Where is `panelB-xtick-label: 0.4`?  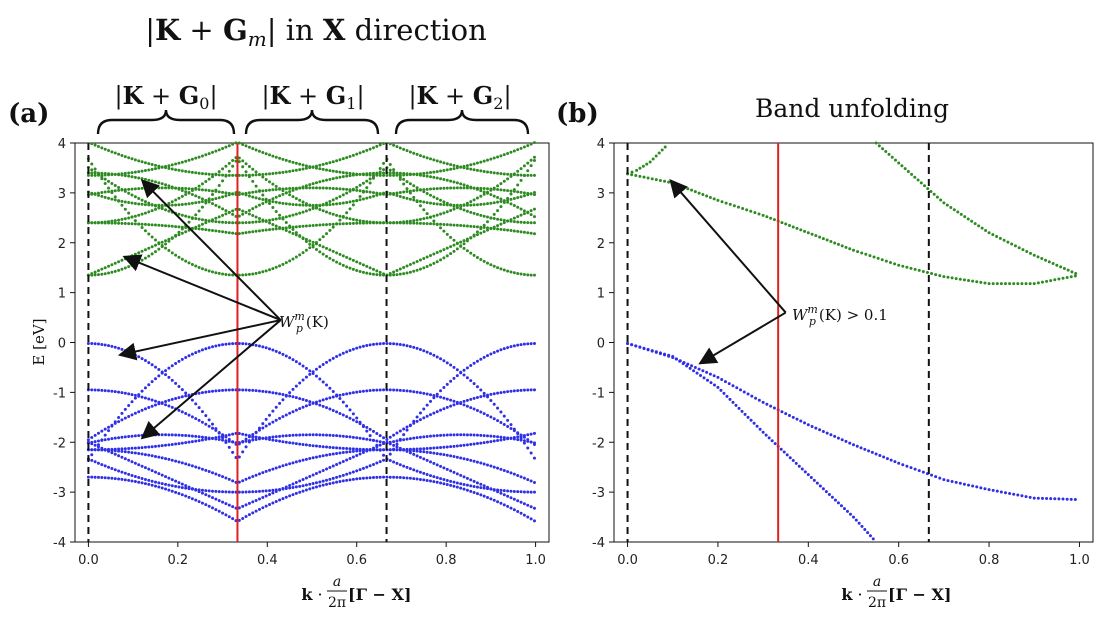 panelB-xtick-label: 0.4 is located at coordinates (808, 560).